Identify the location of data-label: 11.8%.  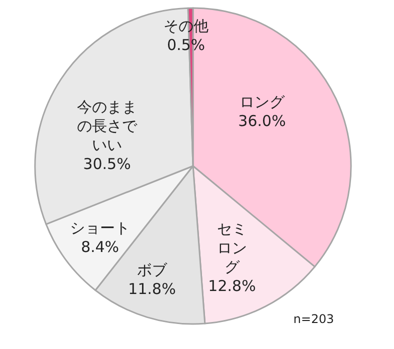
(152, 289).